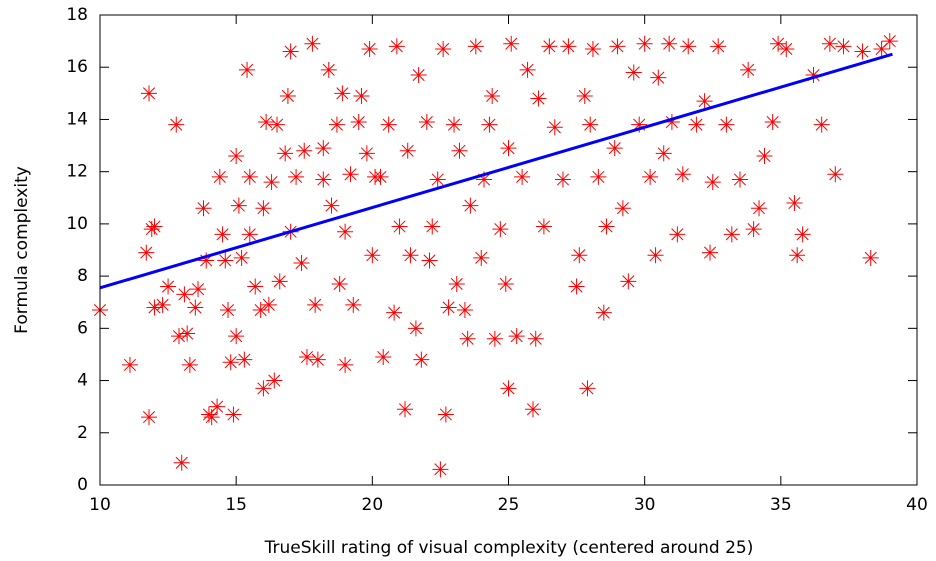  What do you see at coordinates (82, 433) in the screenshot?
I see `y-tick-label: 2` at bounding box center [82, 433].